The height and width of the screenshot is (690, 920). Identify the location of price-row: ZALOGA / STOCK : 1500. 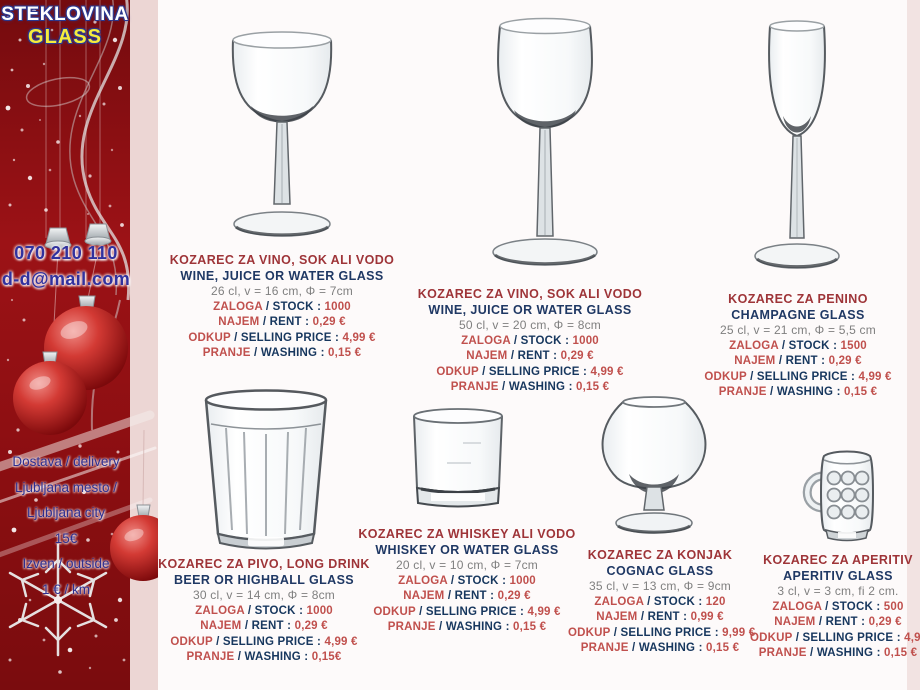
(798, 347).